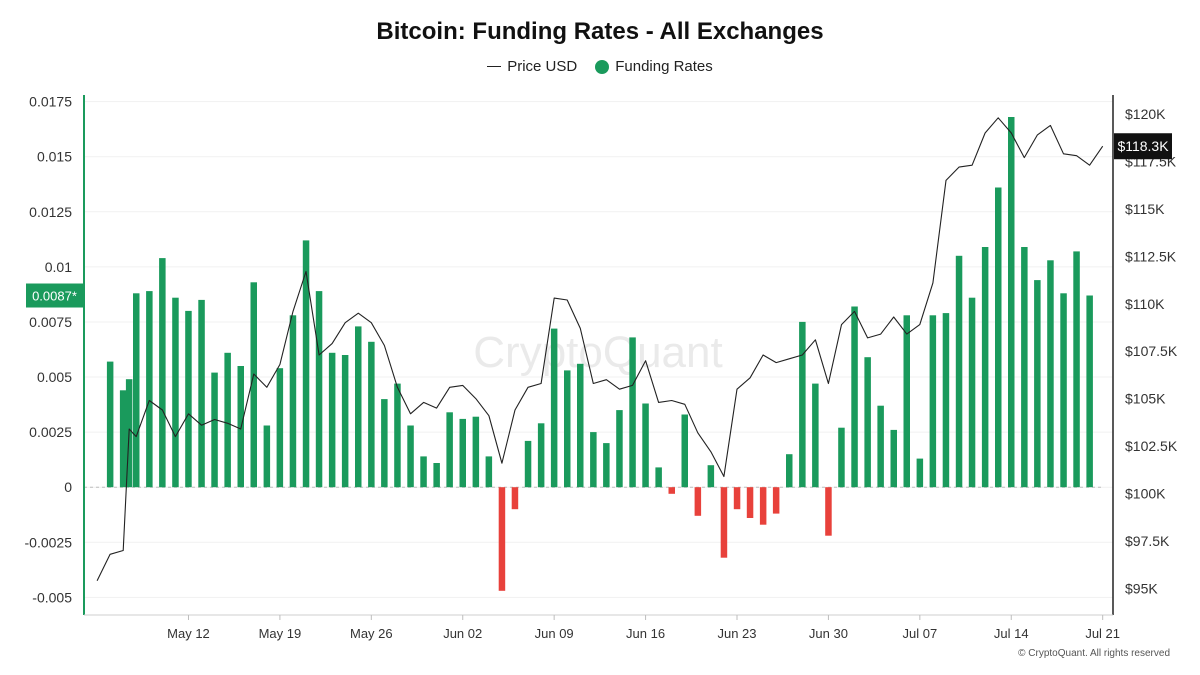  What do you see at coordinates (645, 633) in the screenshot?
I see `x-axis-tick-label: Jun 16` at bounding box center [645, 633].